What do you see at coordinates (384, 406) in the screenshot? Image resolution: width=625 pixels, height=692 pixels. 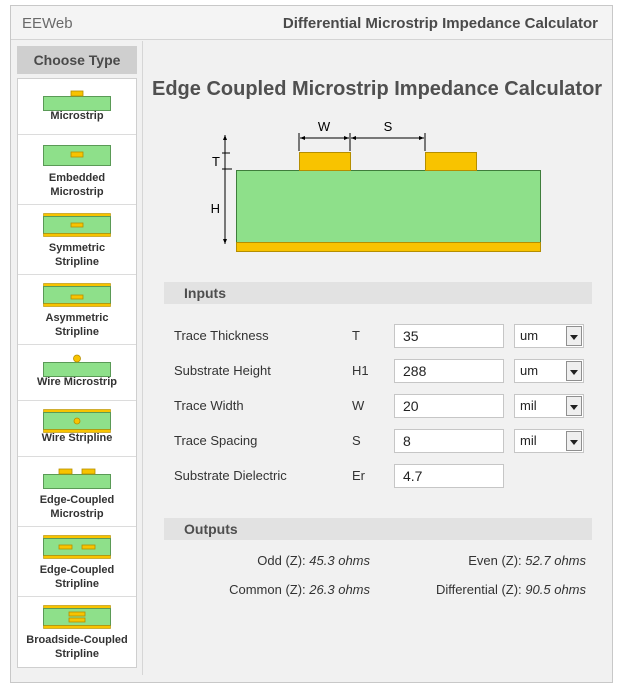 I see `input-row-trace-width: Trace Width W 20 mil` at bounding box center [384, 406].